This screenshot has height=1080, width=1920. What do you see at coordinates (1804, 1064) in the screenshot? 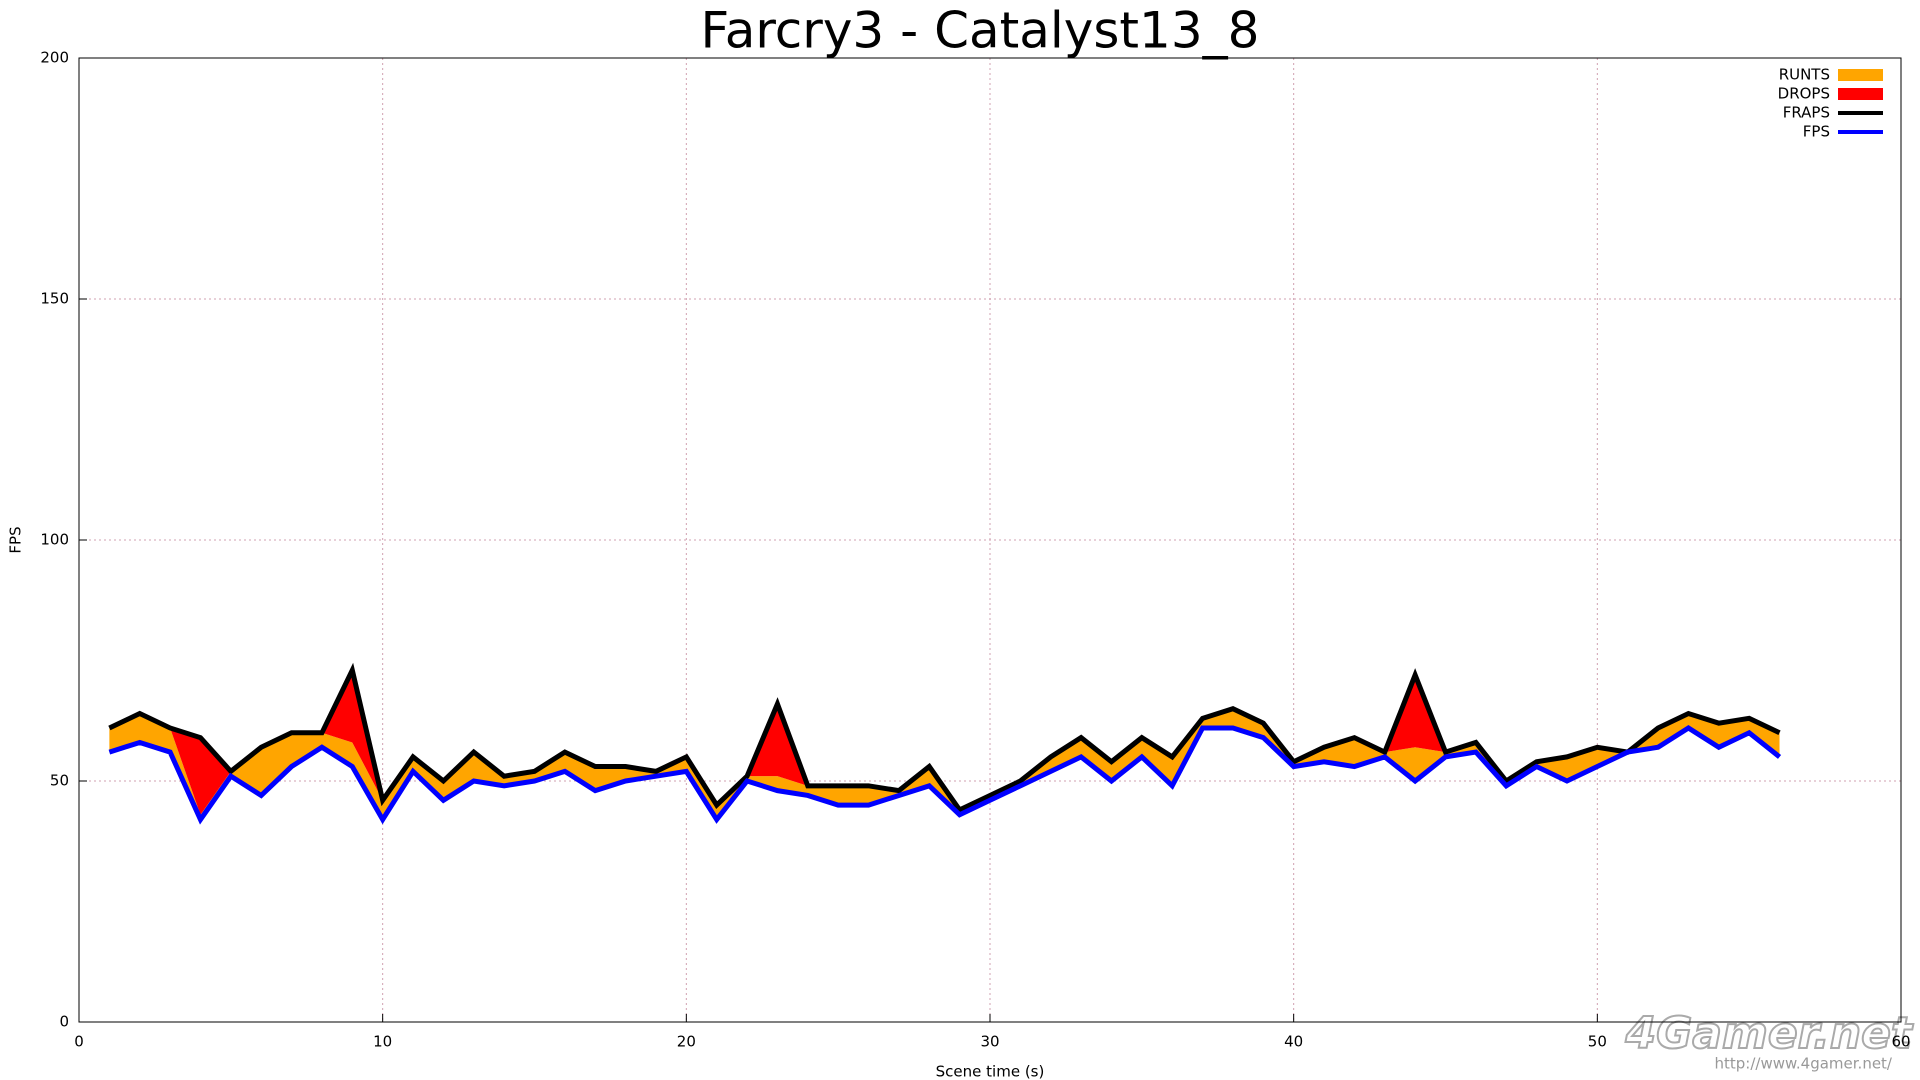
I see `watermark-url: http://www.4gamer.net/` at bounding box center [1804, 1064].